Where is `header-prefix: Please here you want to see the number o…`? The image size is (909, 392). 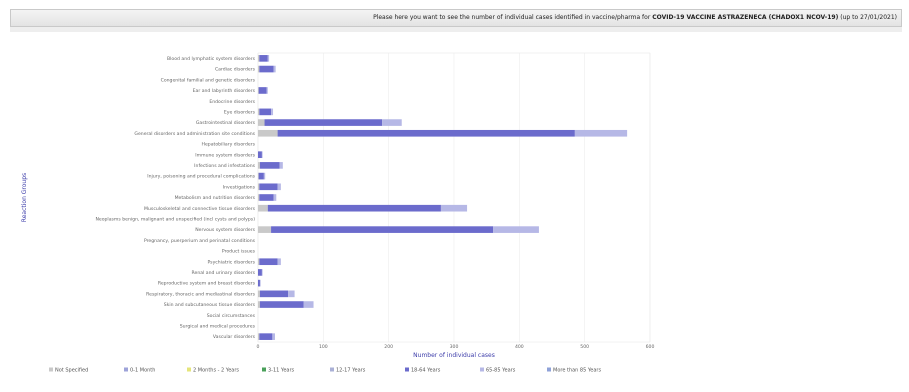 header-prefix: Please here you want to see the number o… is located at coordinates (512, 17).